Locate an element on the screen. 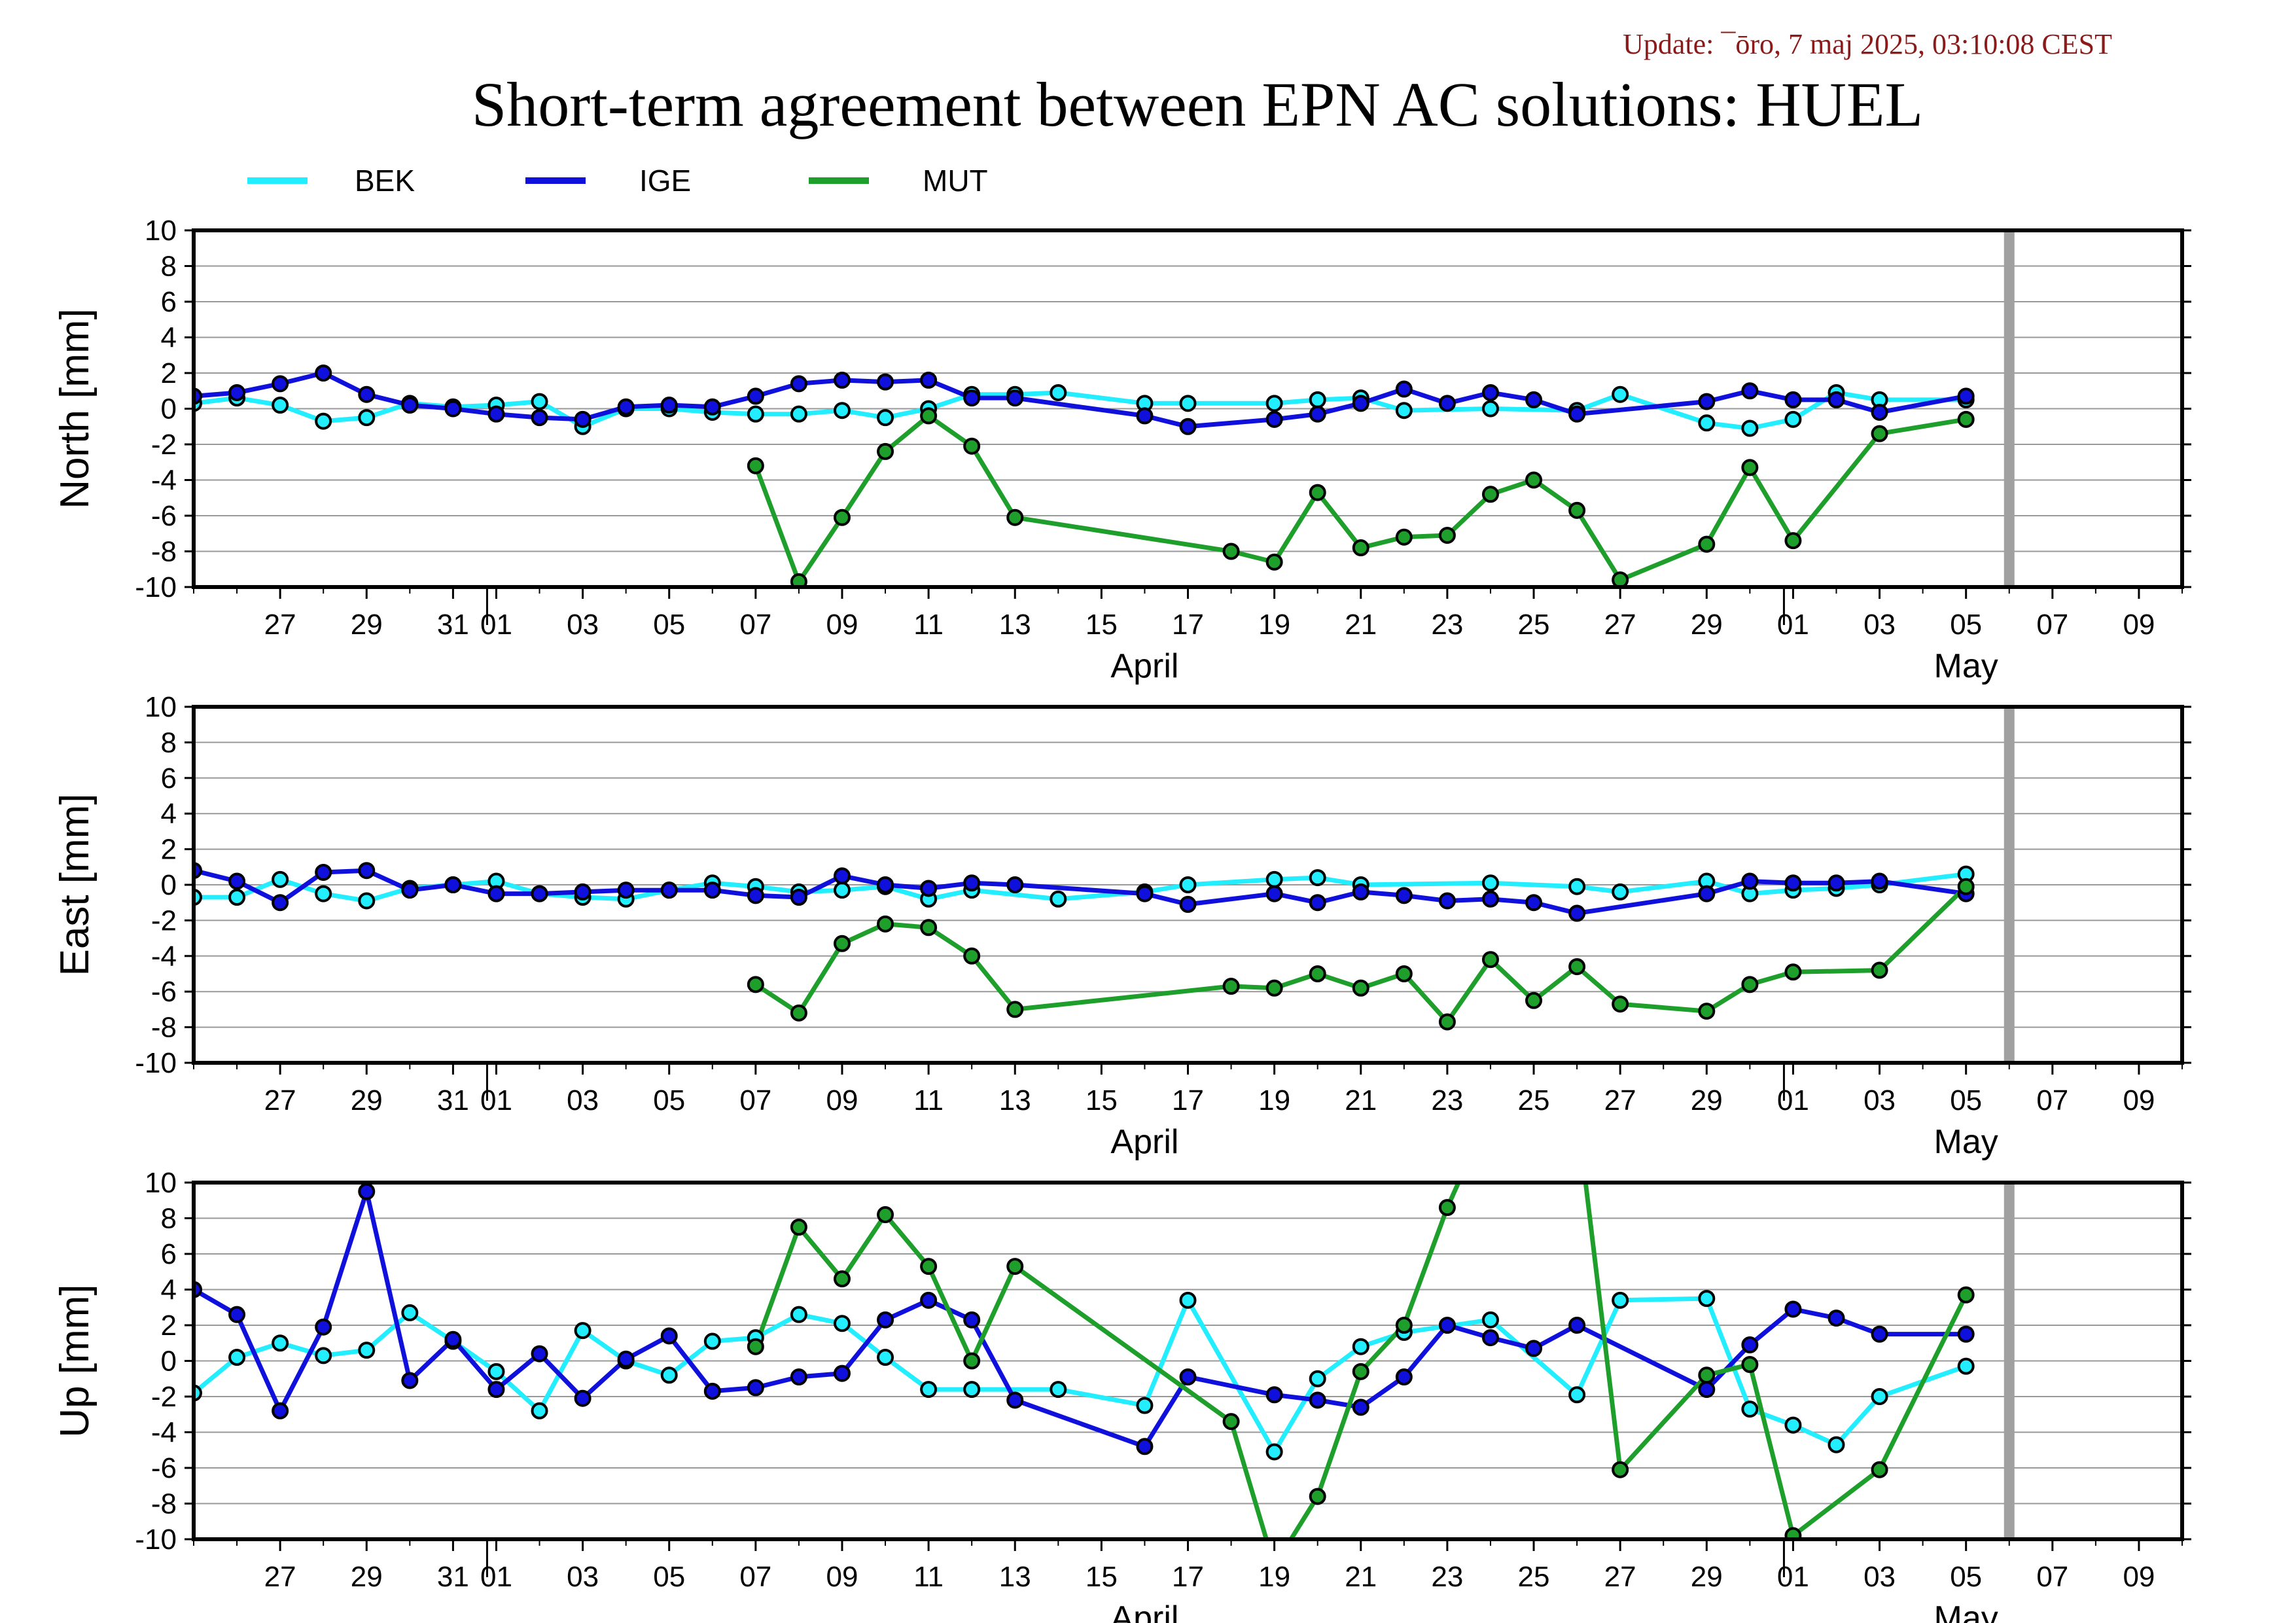 This screenshot has height=1623, width=2296. east-ytick-label: 4 is located at coordinates (169, 814).